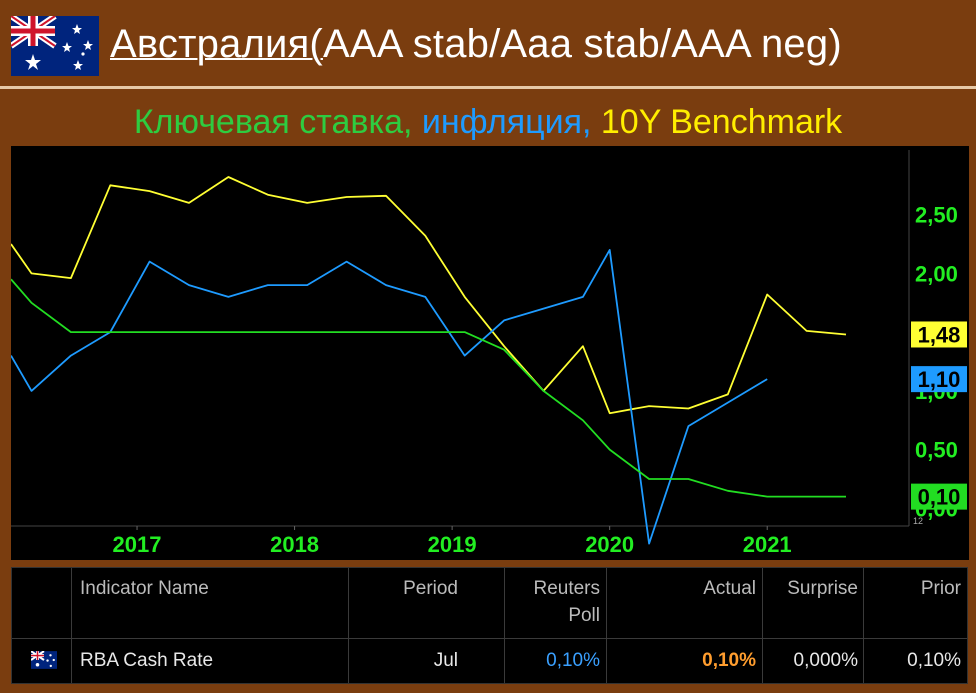  What do you see at coordinates (940, 588) in the screenshot?
I see `header-prior: Prior` at bounding box center [940, 588].